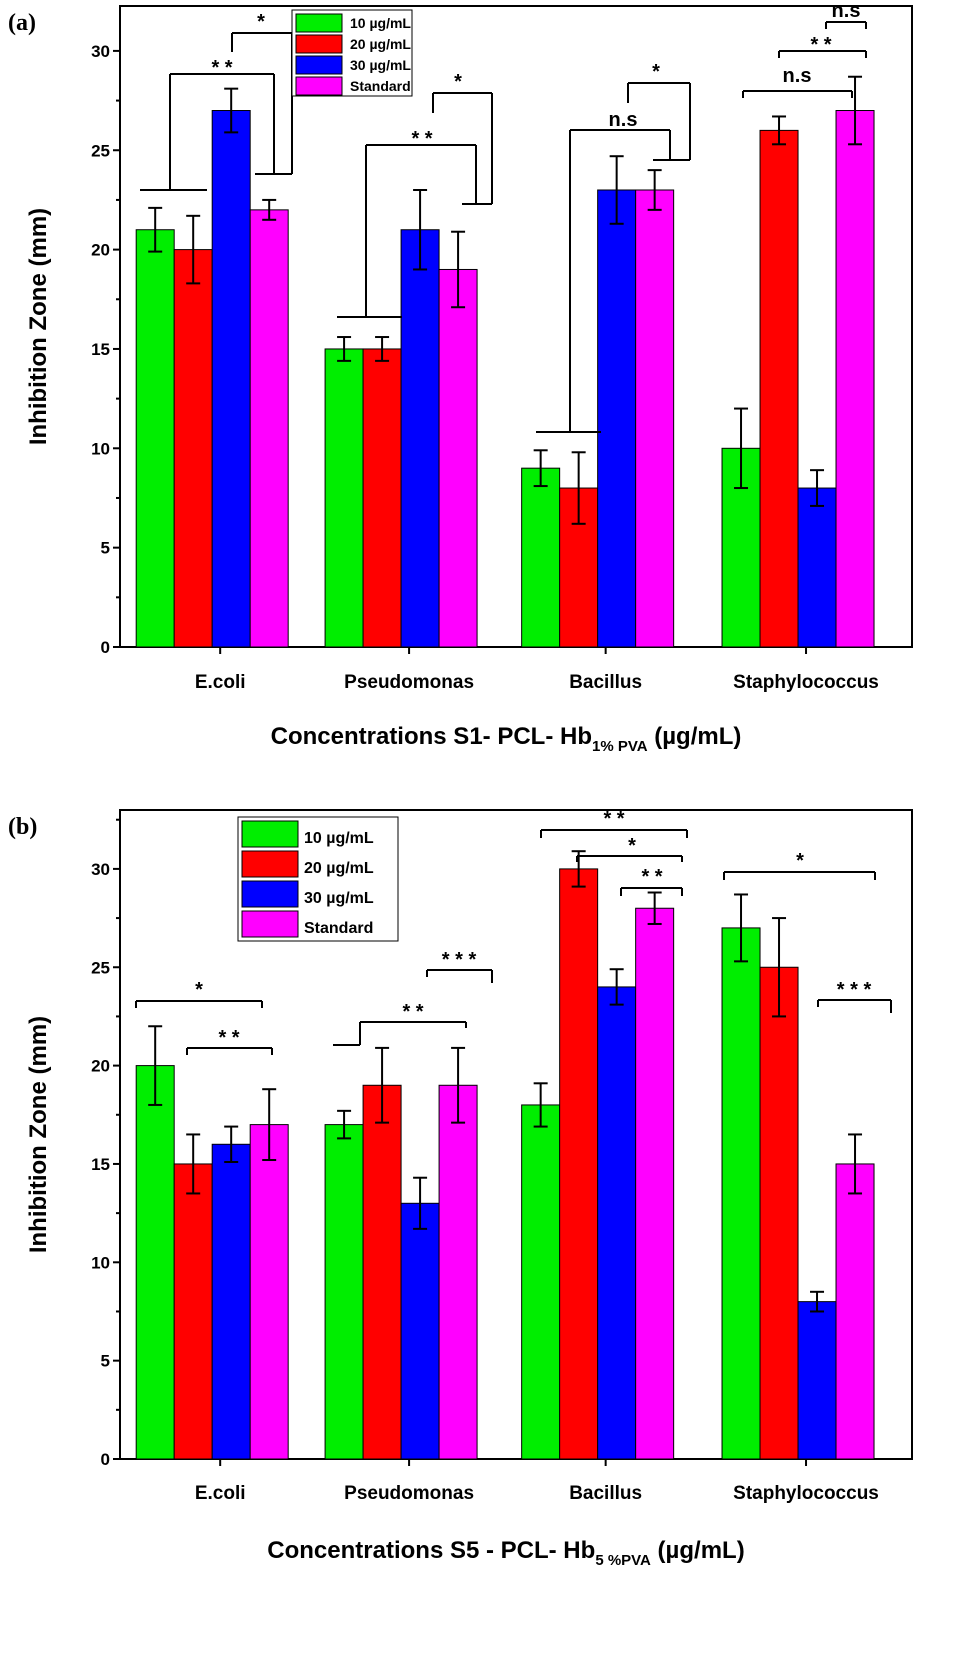 This screenshot has width=968, height=1671. Describe the element at coordinates (22, 827) in the screenshot. I see `panel-label: (b)` at that location.